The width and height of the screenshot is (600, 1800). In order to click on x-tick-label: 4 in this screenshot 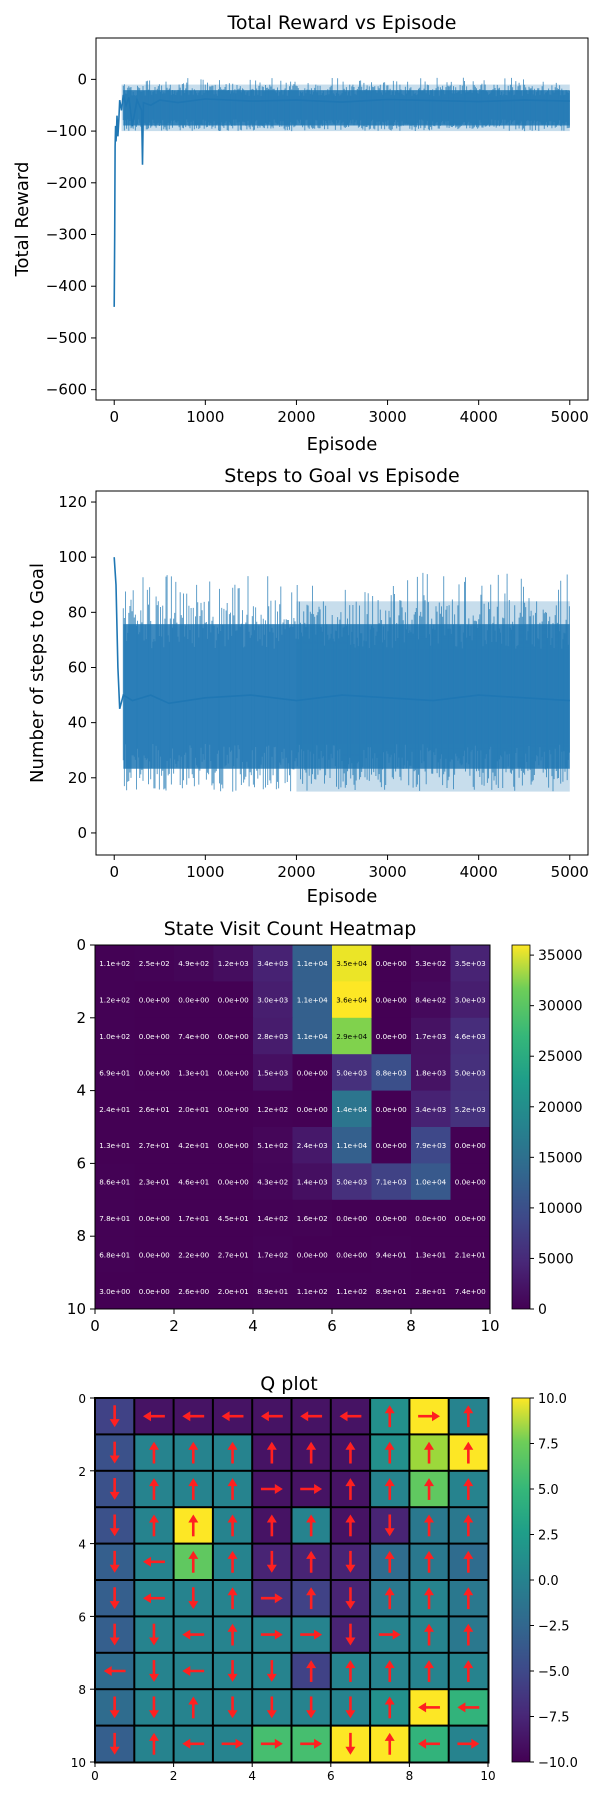, I will do `click(253, 1326)`.